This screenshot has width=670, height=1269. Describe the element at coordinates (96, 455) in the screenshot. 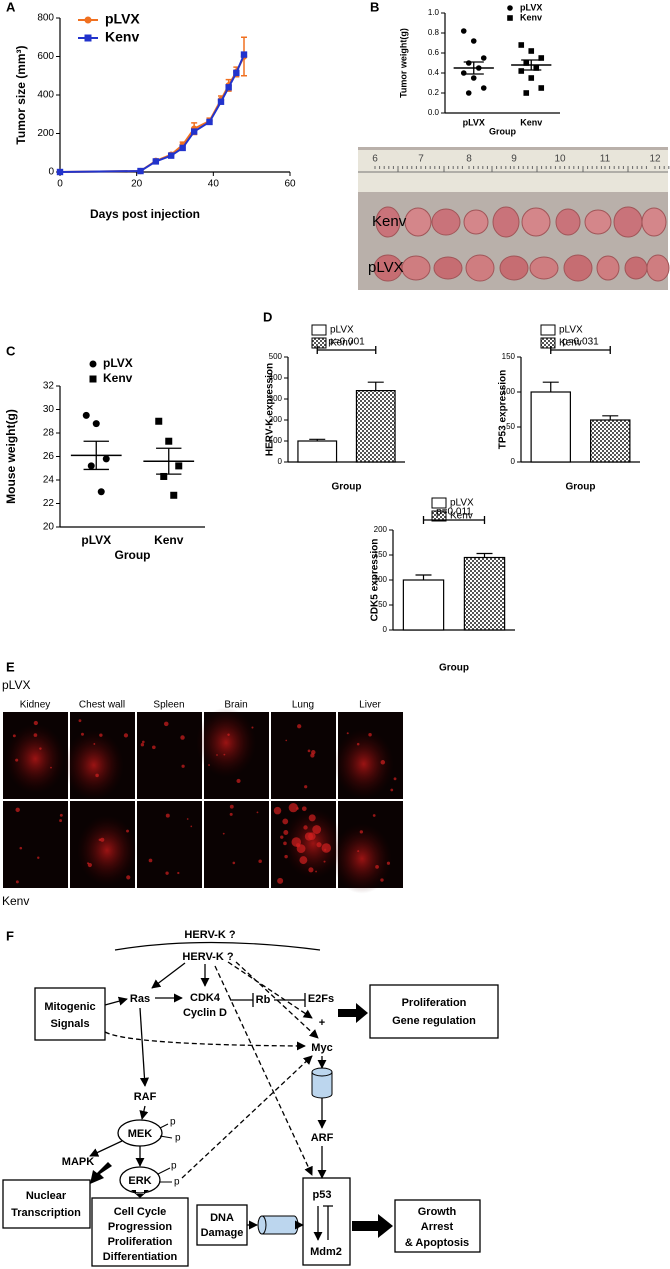

I see `sem-bar` at that location.